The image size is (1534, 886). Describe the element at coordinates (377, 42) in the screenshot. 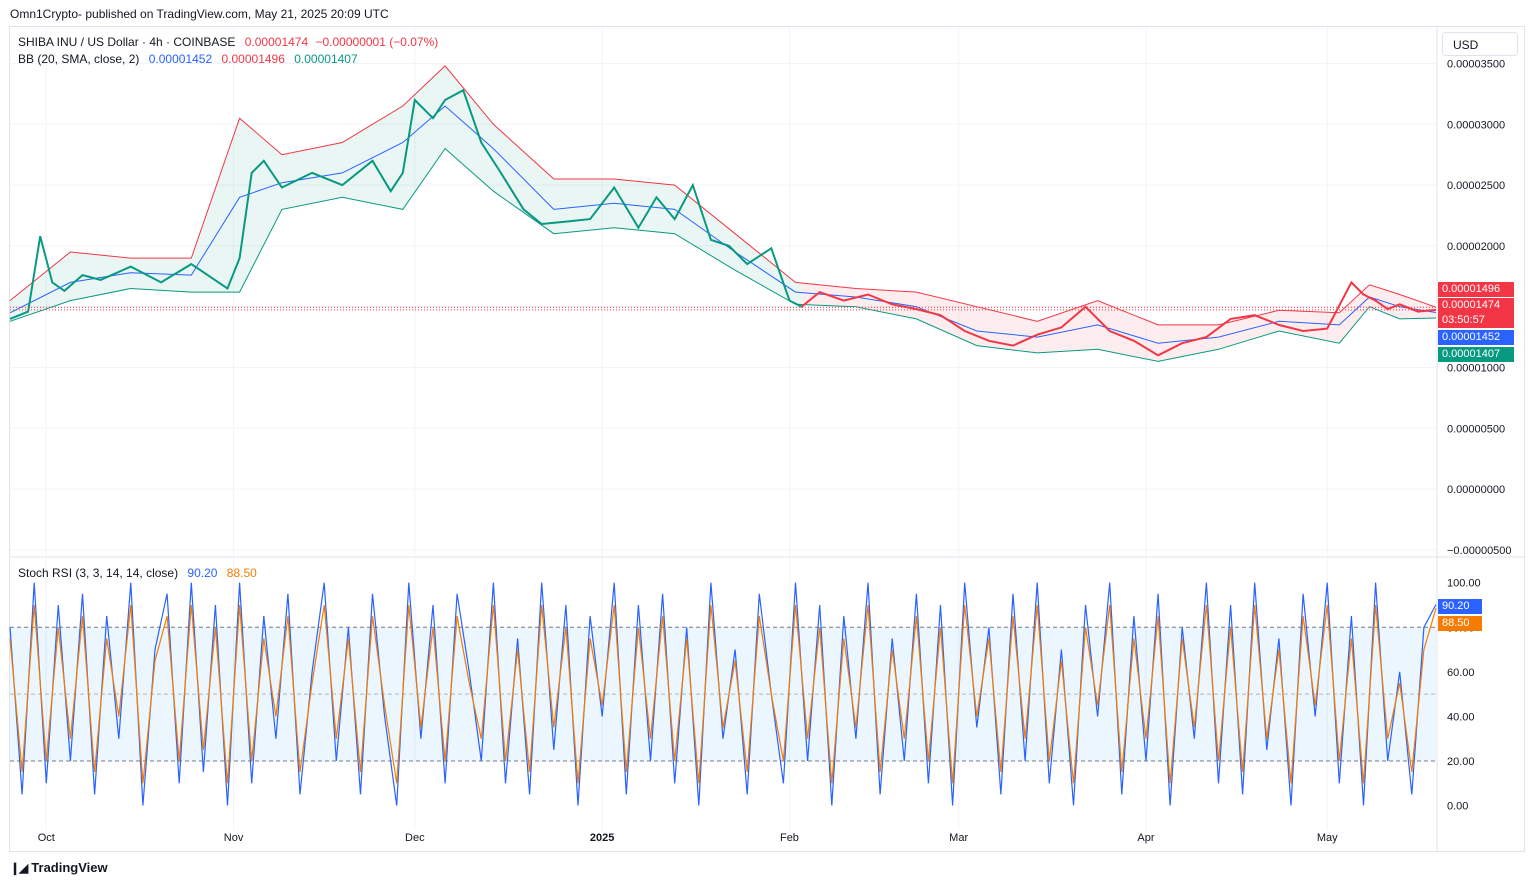

I see `price-change: −0.00000001 (−0.07%)` at that location.